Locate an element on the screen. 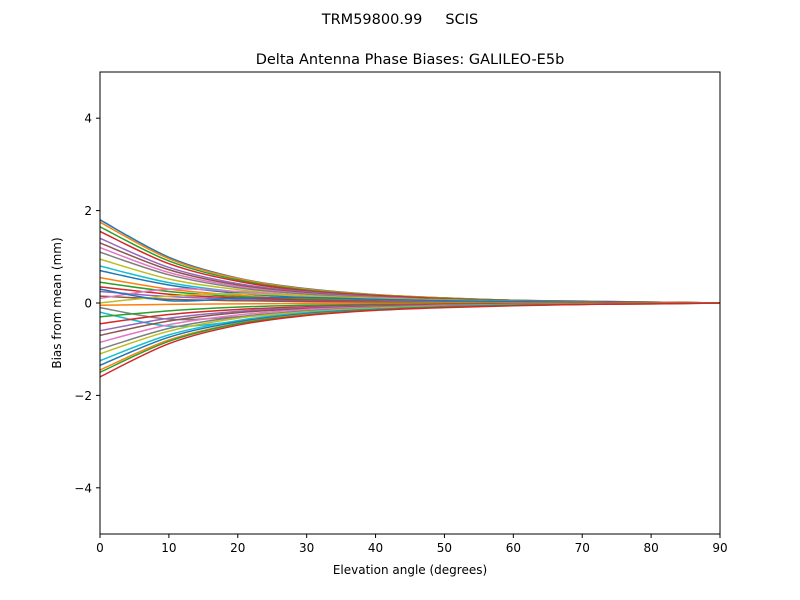  x-tick-label: 50 is located at coordinates (444, 548).